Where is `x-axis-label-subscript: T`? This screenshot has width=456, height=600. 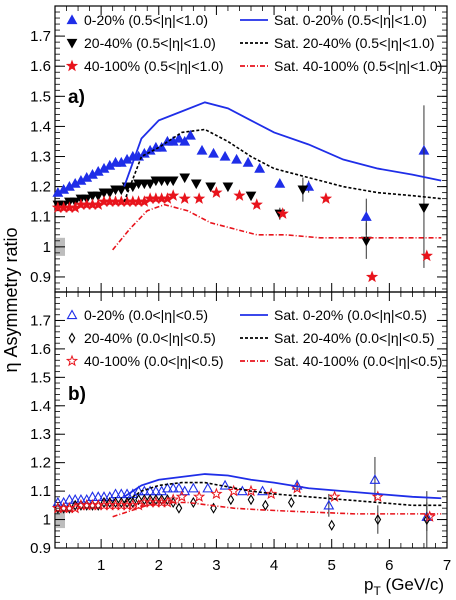 x-axis-label-subscript: T is located at coordinates (377, 591).